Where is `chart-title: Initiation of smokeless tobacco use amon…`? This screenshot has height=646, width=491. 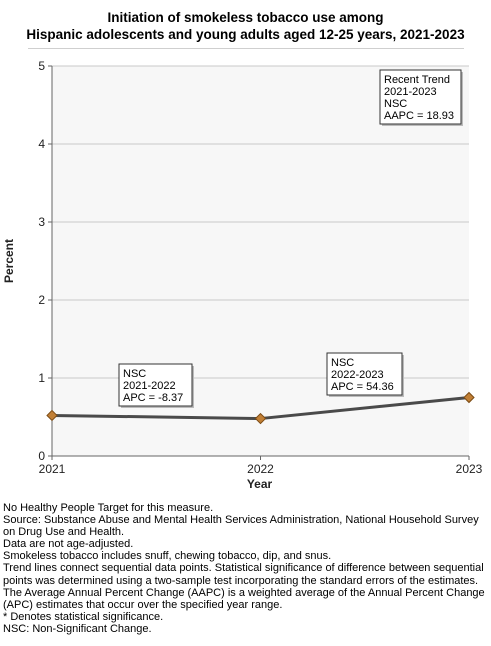
chart-title: Initiation of smokeless tobacco use amon… is located at coordinates (245, 26).